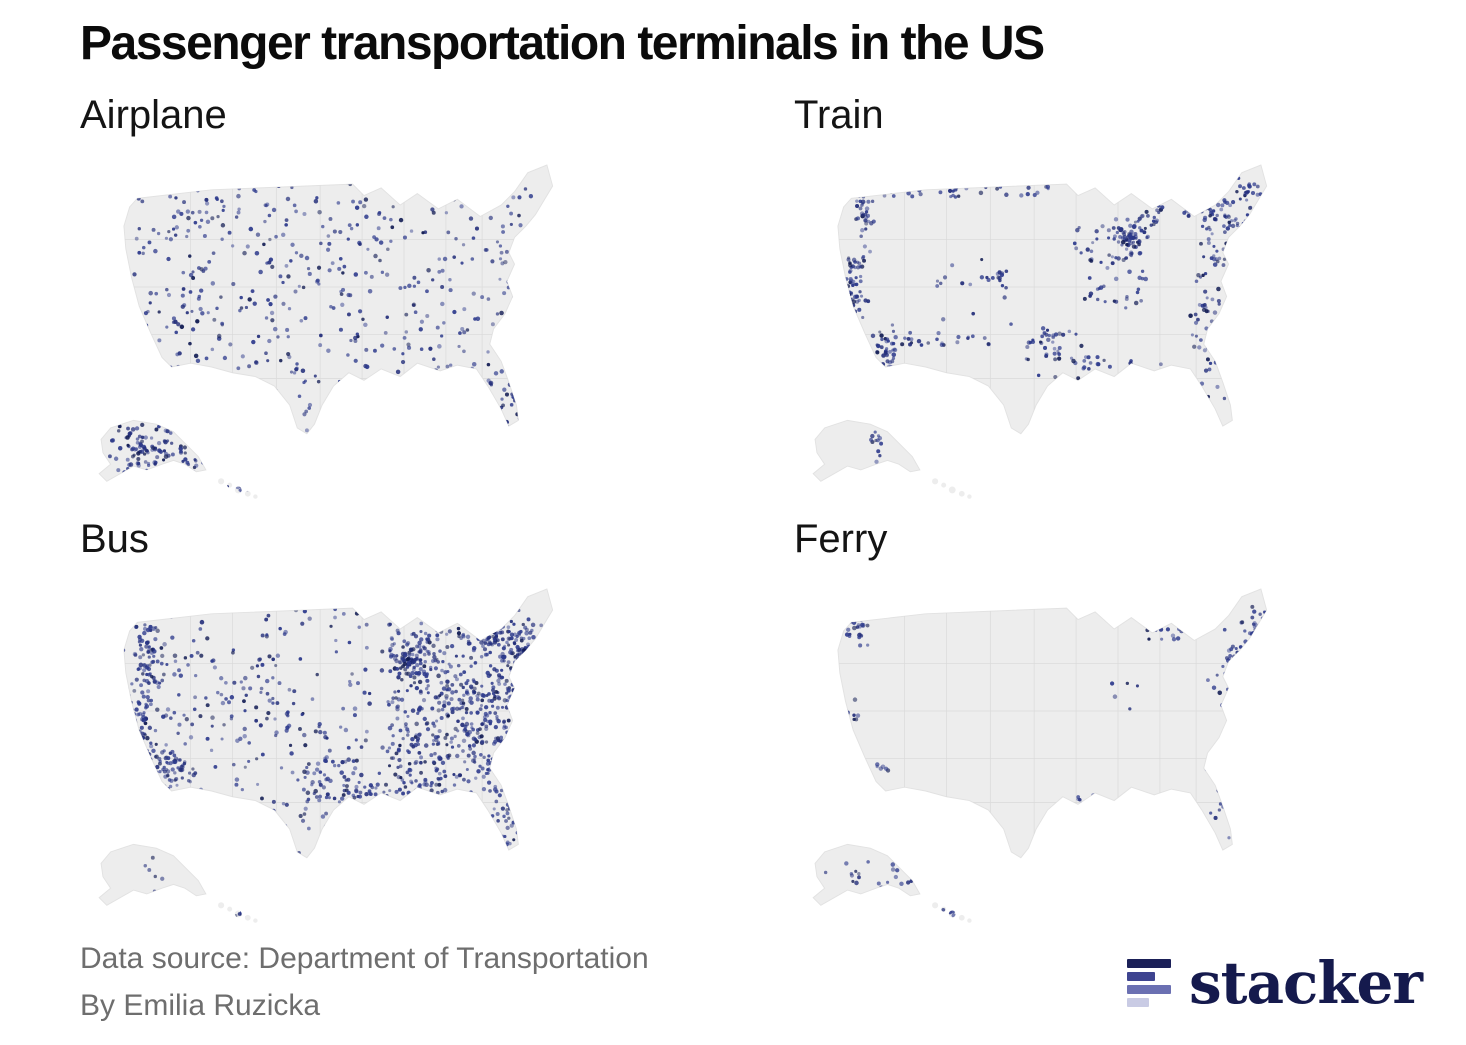 This screenshot has width=1466, height=1045. What do you see at coordinates (153, 115) in the screenshot?
I see `panel-label-airplane: Airplane` at bounding box center [153, 115].